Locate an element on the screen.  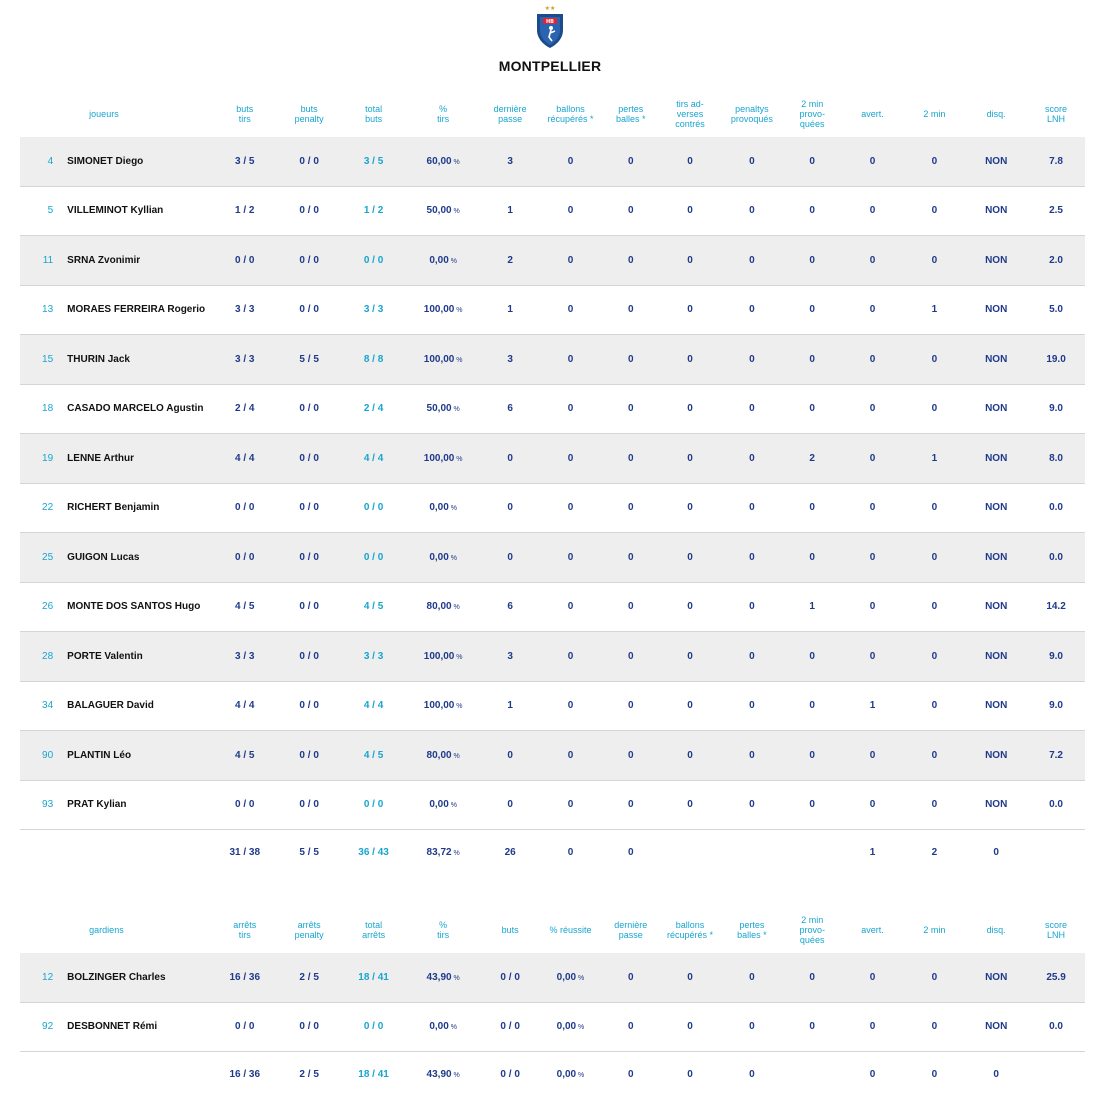
players-header-cell: 2 min is located at coordinates (934, 114).